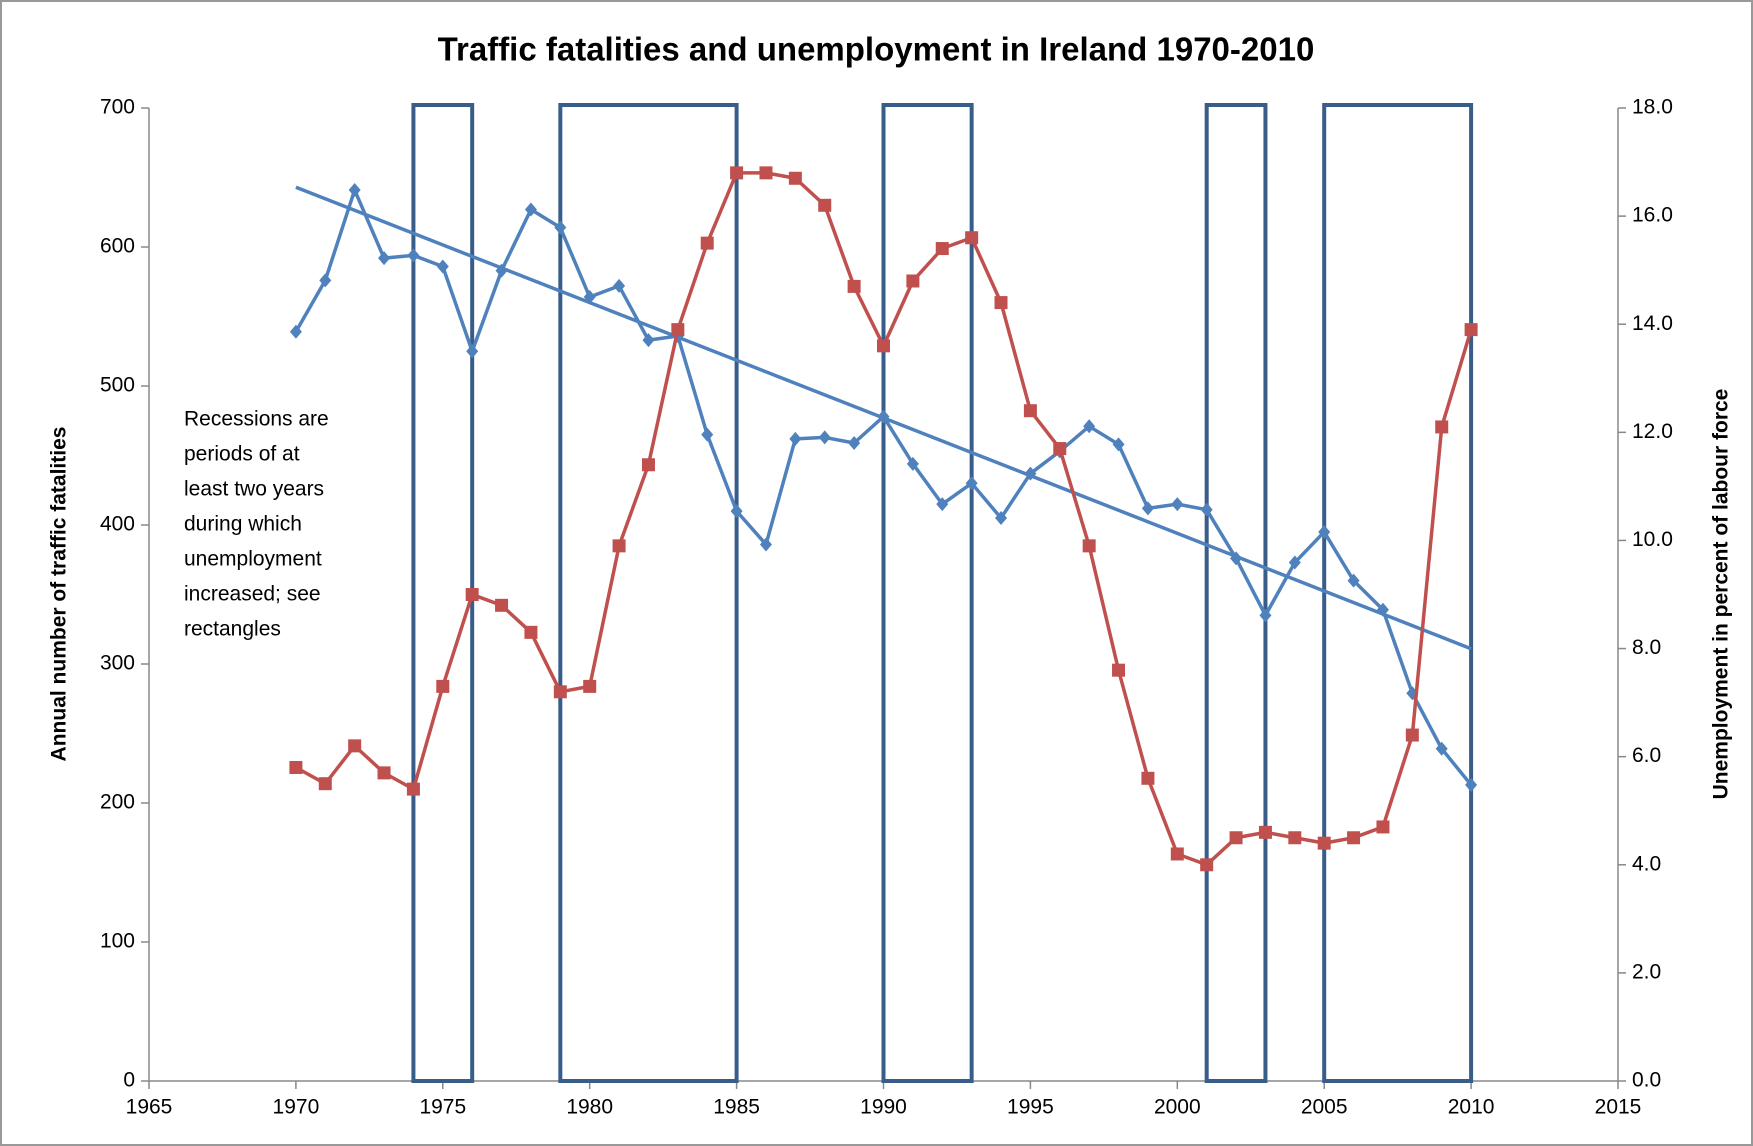  What do you see at coordinates (256, 419) in the screenshot?
I see `annotation-line: Recessions are` at bounding box center [256, 419].